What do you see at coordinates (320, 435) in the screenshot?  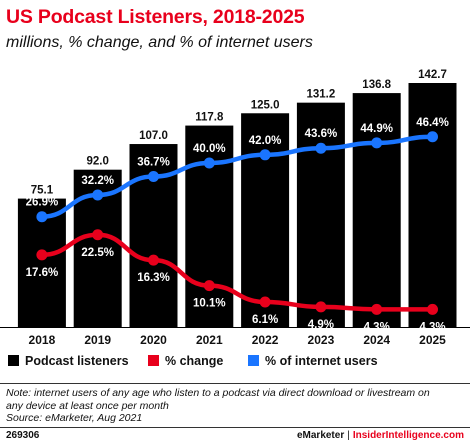 I see `brand-emarketer: eMarketer` at bounding box center [320, 435].